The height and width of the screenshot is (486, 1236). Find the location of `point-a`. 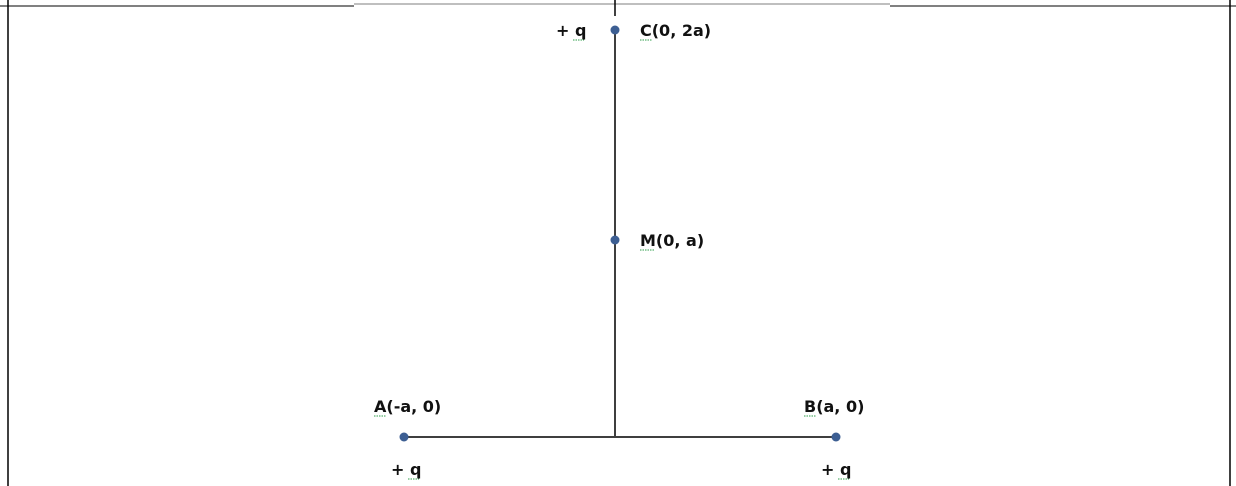

point-a is located at coordinates (404, 437).